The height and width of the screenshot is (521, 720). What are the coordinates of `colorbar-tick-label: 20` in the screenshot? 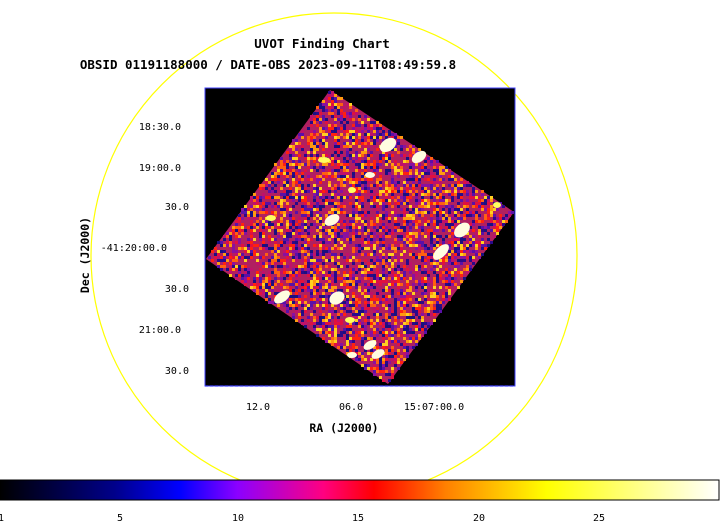 It's located at (479, 517).